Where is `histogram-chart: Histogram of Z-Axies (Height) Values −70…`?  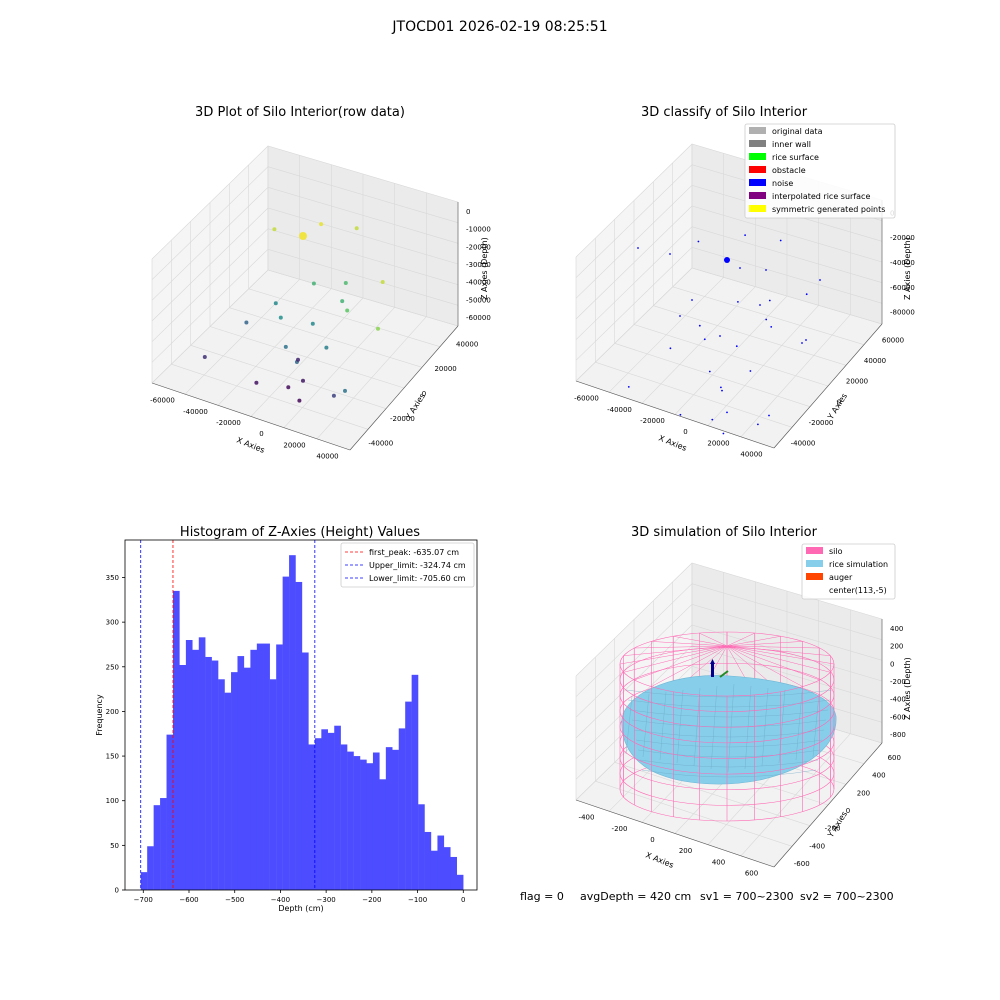 histogram-chart: Histogram of Z-Axies (Height) Values −70… is located at coordinates (286, 719).